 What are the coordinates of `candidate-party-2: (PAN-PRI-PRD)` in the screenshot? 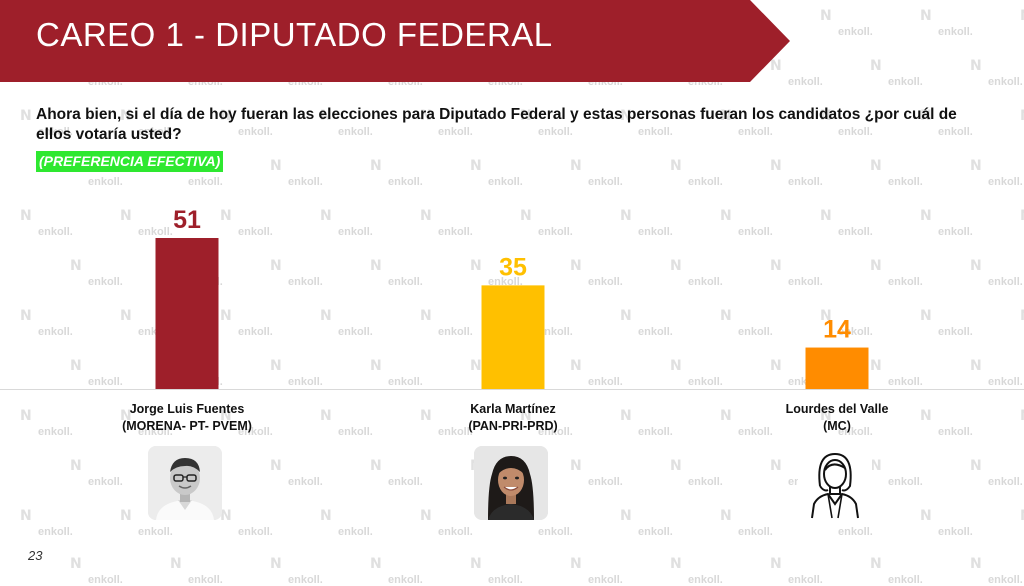 It's located at (513, 426).